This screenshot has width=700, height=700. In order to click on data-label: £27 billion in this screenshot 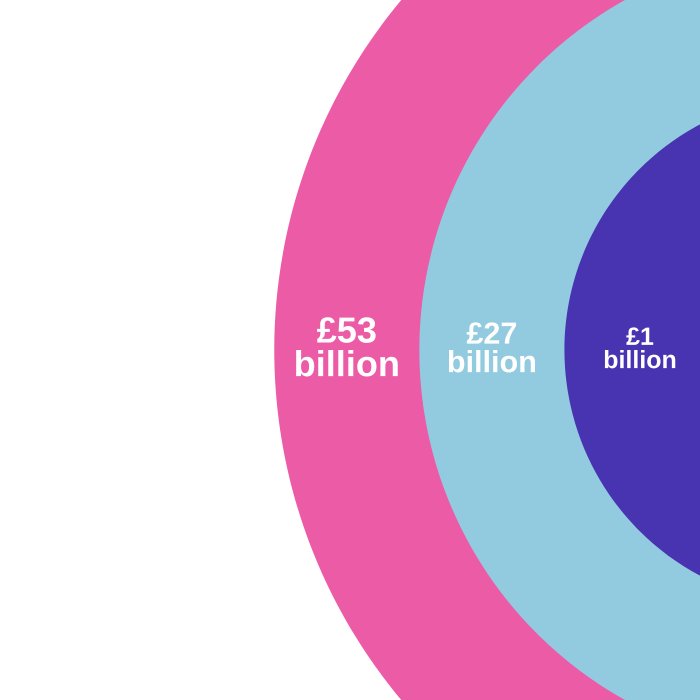, I will do `click(491, 347)`.